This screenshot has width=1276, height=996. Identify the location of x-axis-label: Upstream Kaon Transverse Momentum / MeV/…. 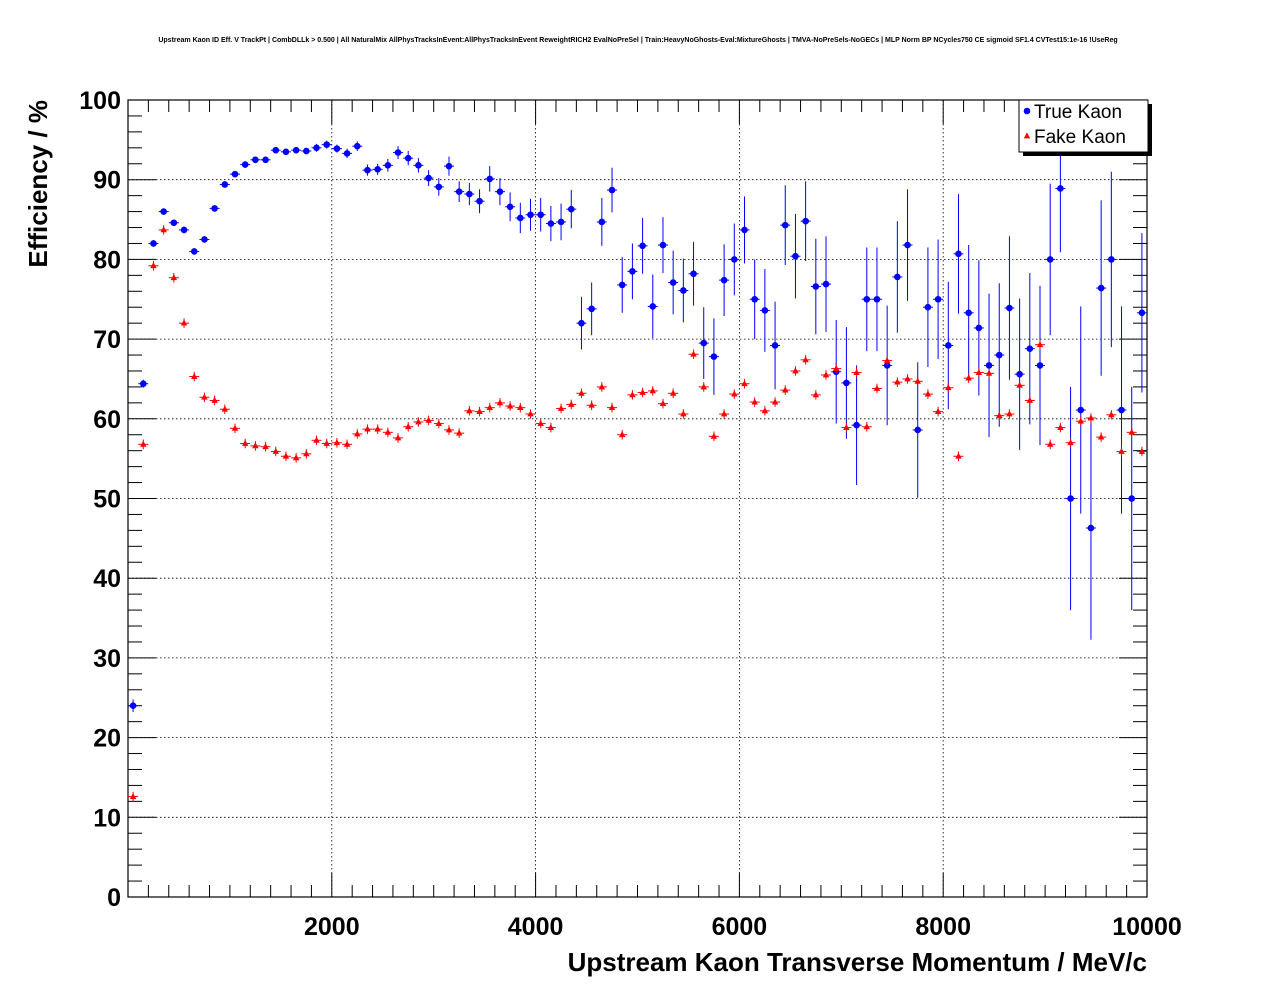
(857, 962).